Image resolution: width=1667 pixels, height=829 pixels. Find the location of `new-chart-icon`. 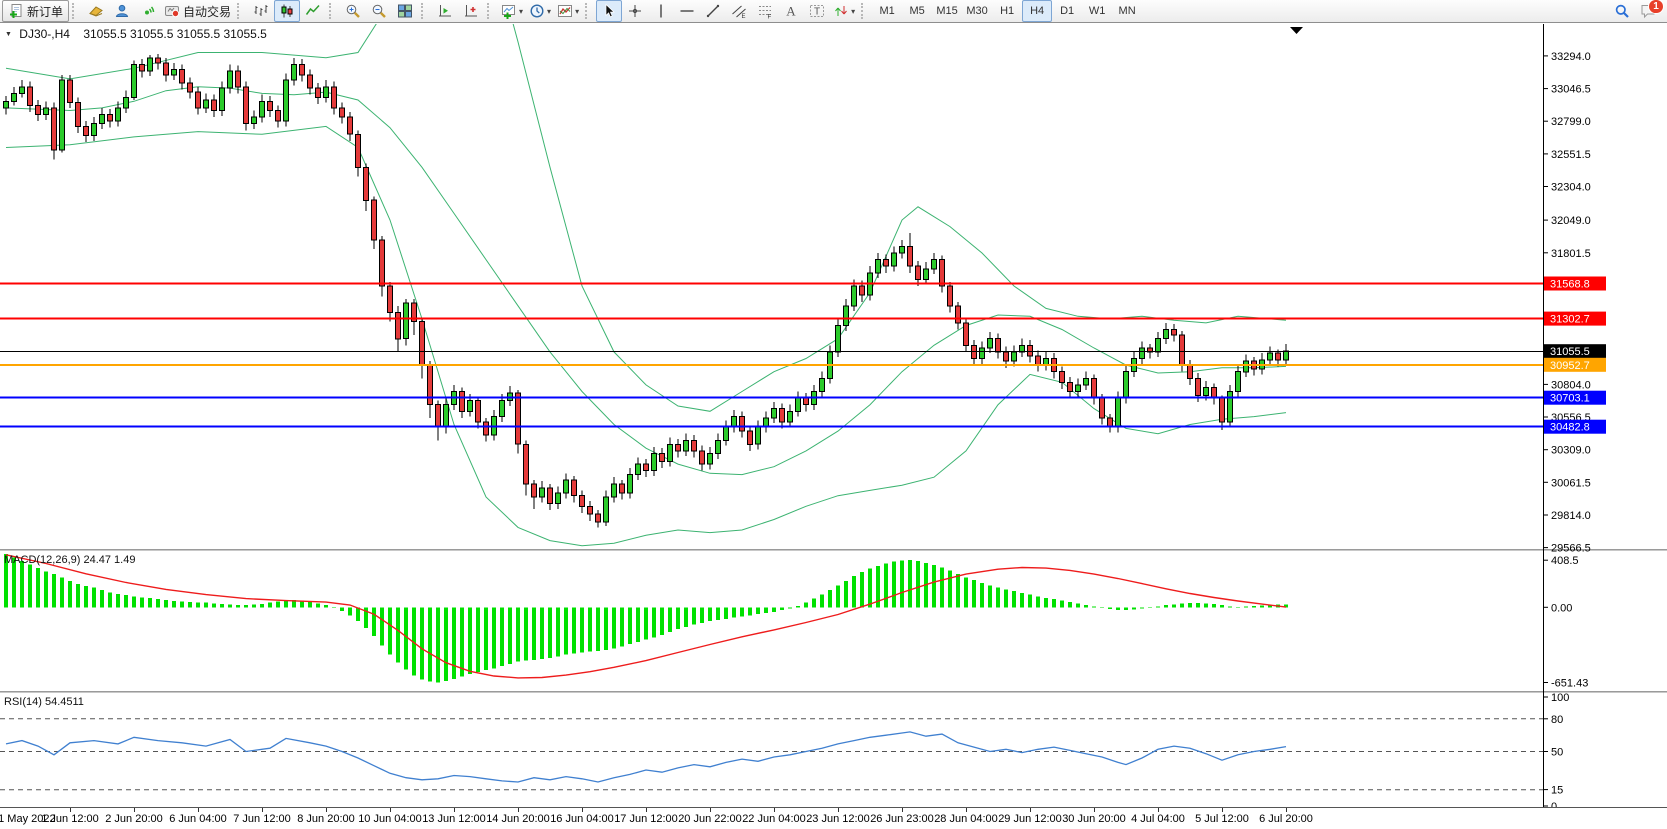

new-chart-icon is located at coordinates (509, 11).